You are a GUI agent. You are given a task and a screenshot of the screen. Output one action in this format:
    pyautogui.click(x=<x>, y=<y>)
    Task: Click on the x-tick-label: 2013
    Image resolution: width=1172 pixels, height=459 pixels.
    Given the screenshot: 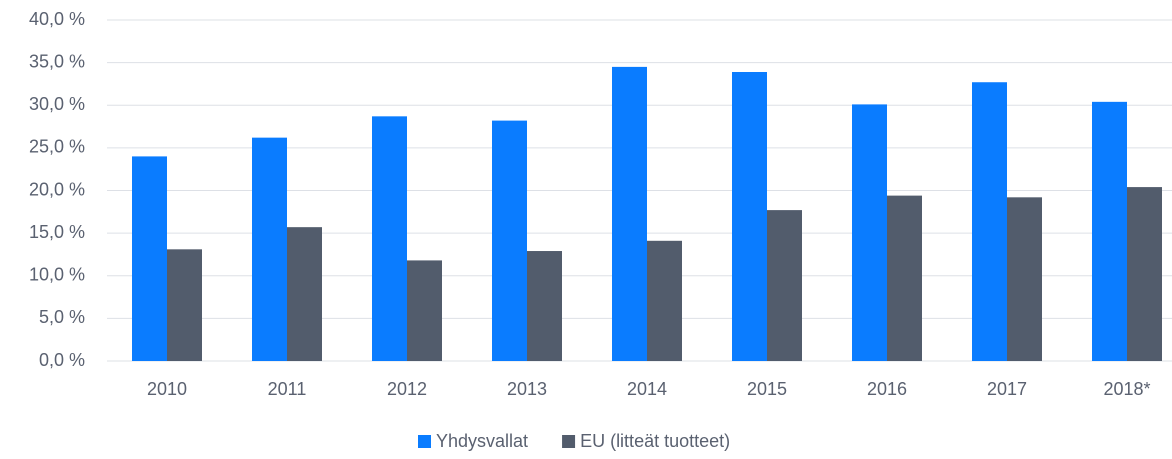 What is the action you would take?
    pyautogui.click(x=527, y=389)
    